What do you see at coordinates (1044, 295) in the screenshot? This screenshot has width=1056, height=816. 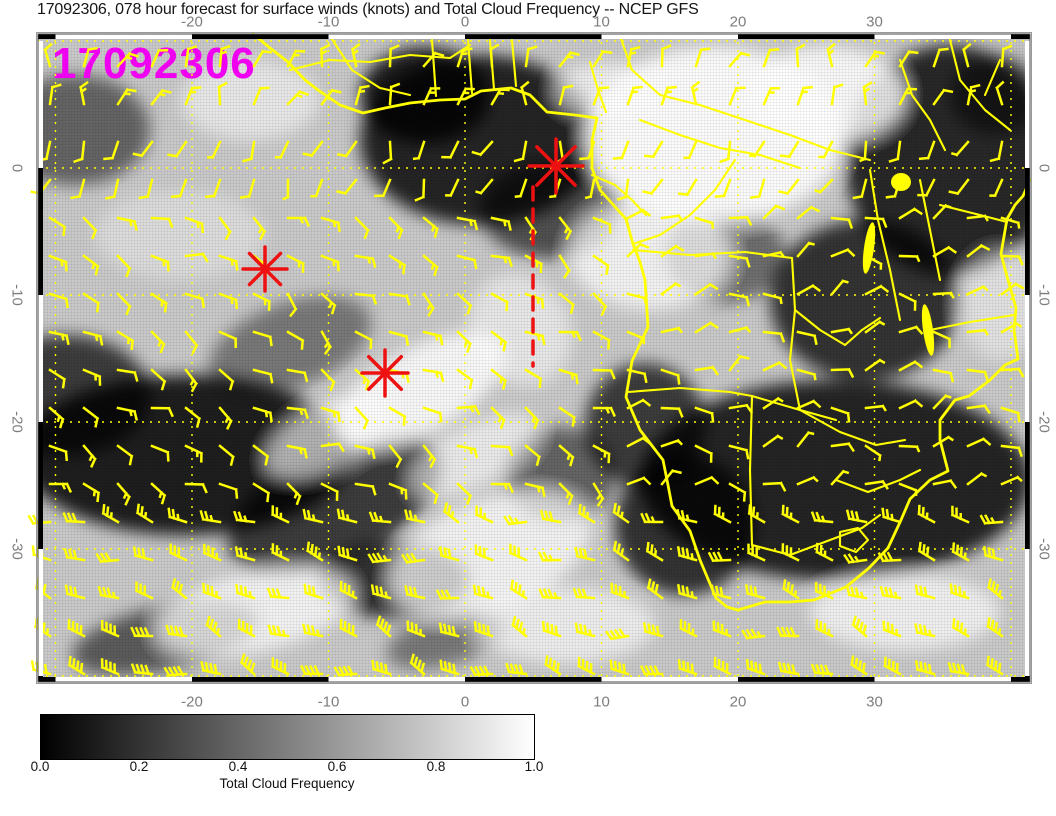 I see `right-axis-tick: -10` at bounding box center [1044, 295].